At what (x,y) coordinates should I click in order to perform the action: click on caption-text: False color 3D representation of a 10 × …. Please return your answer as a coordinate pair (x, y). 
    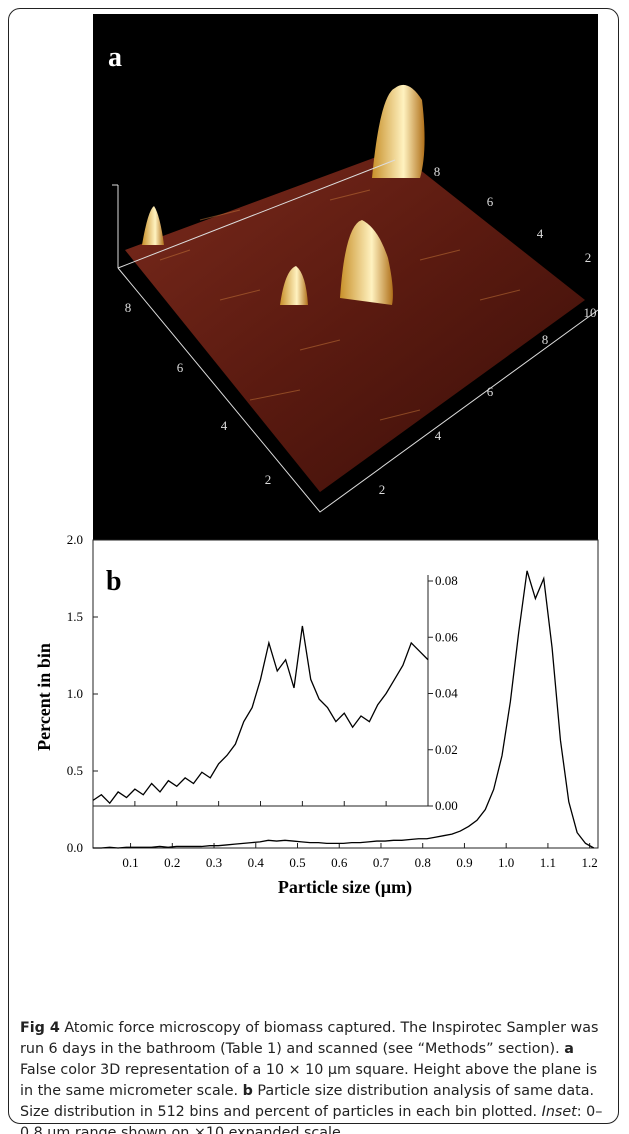
    Looking at the image, I should click on (309, 1080).